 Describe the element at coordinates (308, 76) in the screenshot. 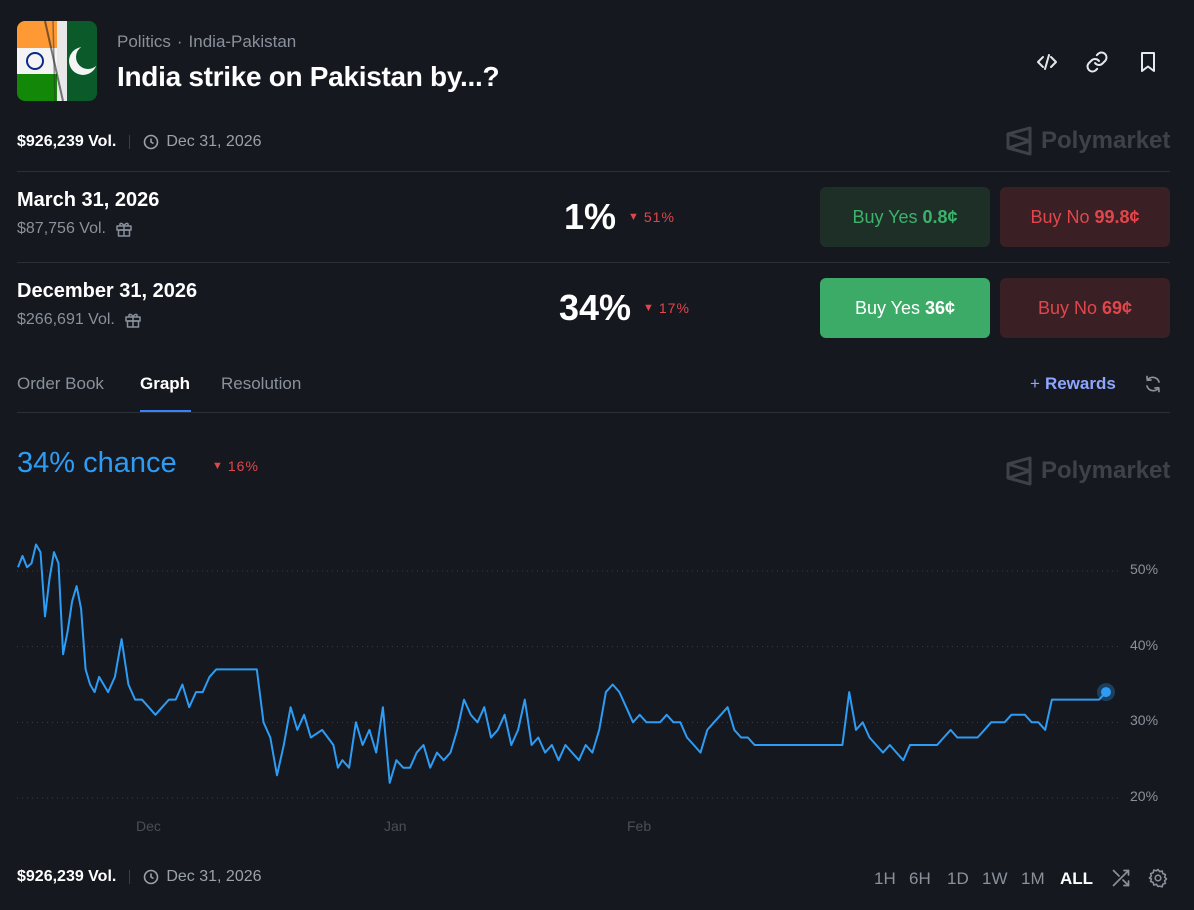

I see `page-title: India strike on Pakistan by...?` at that location.